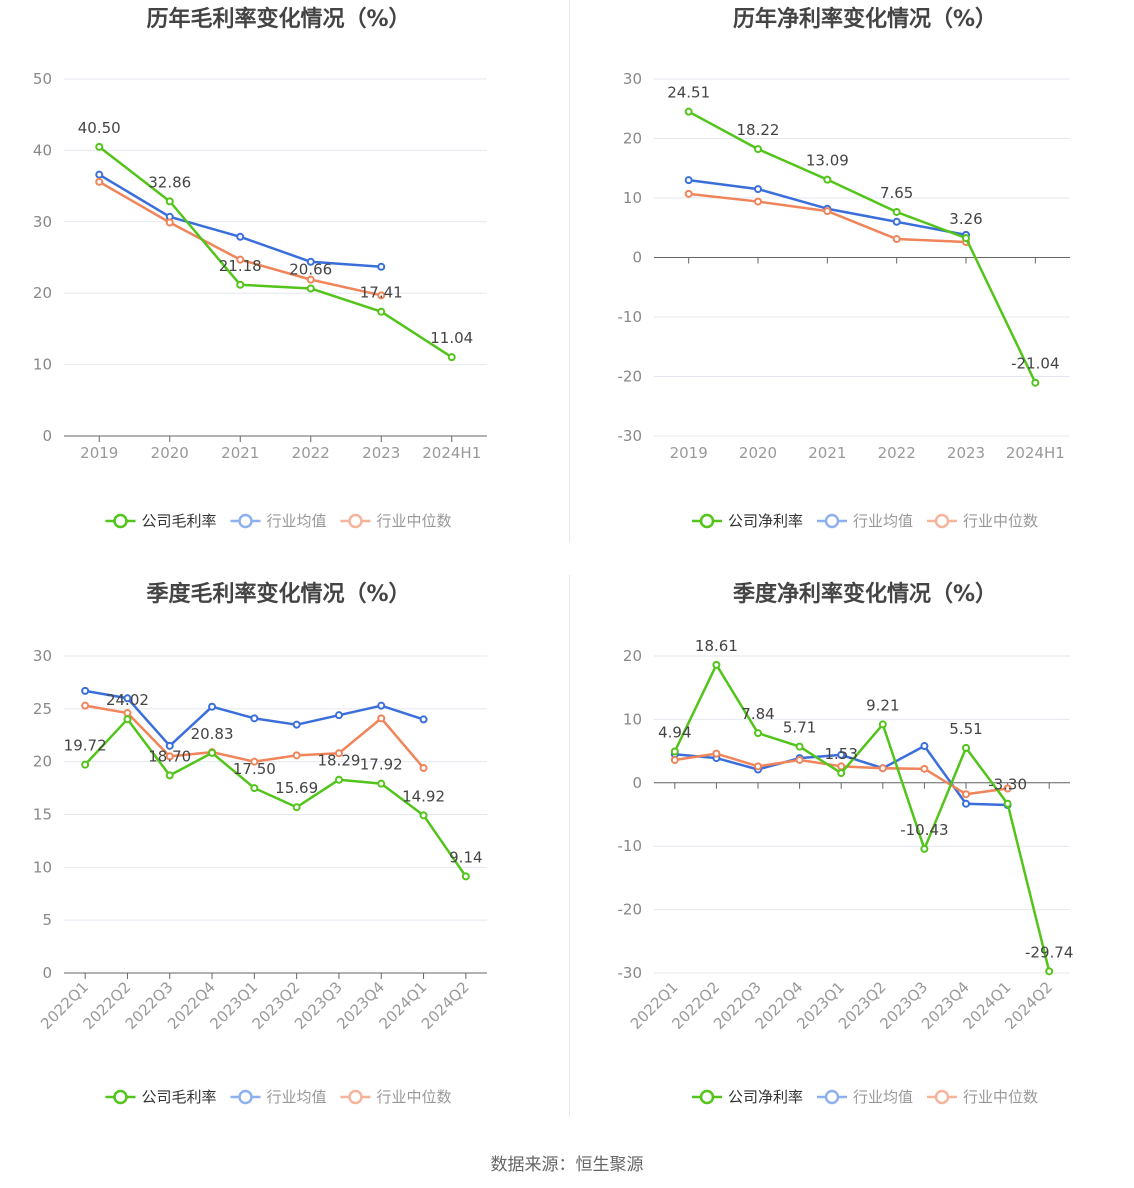 The width and height of the screenshot is (1134, 1188). Describe the element at coordinates (688, 93) in the screenshot. I see `data-label: 24.51` at that location.